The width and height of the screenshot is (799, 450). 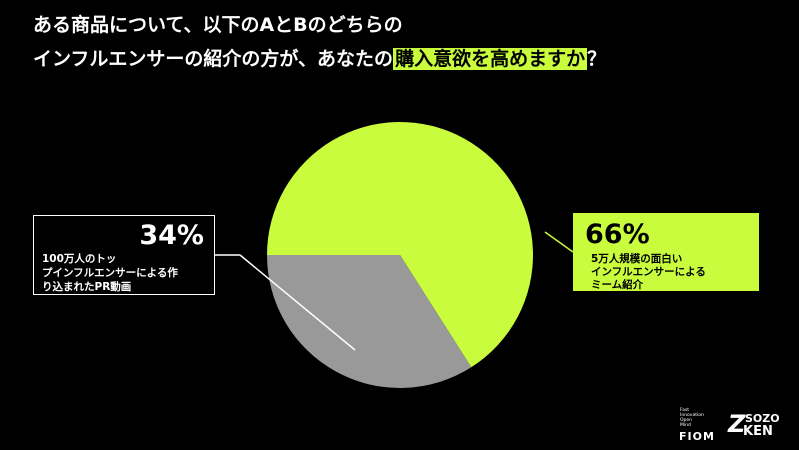 I want to click on logo: FIOM, so click(x=697, y=436).